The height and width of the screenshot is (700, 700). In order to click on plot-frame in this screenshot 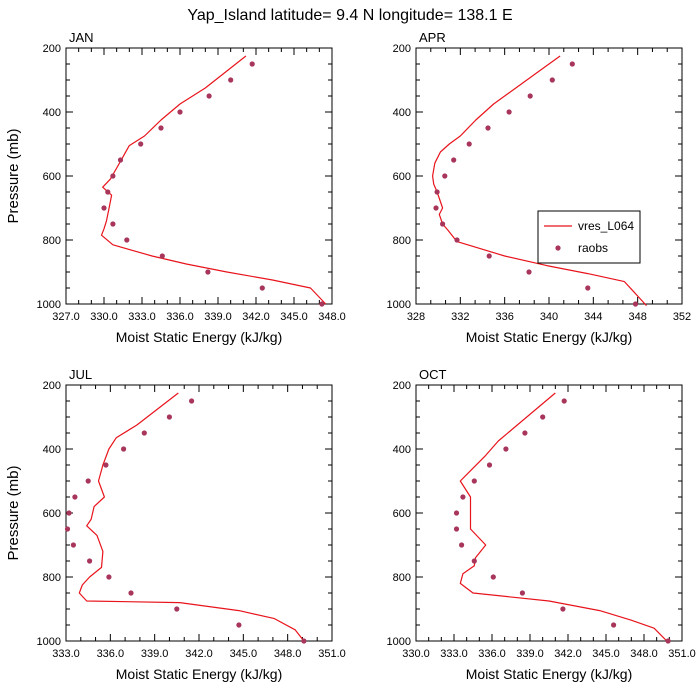, I will do `click(199, 513)`.